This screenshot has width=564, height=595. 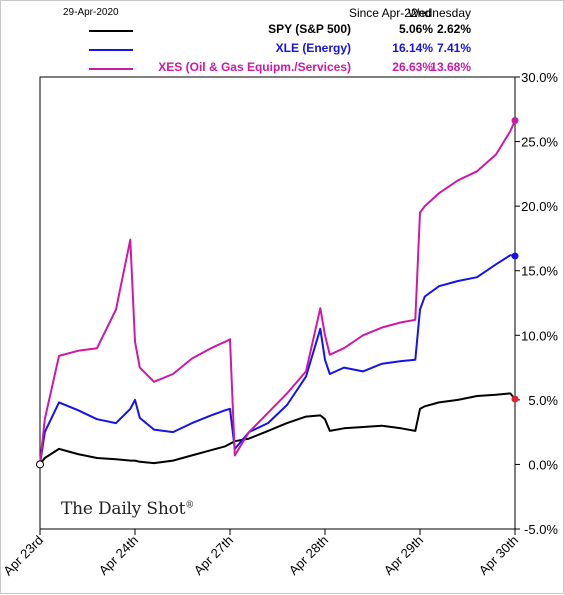 What do you see at coordinates (543, 400) in the screenshot?
I see `y-tick-label: 5.0%` at bounding box center [543, 400].